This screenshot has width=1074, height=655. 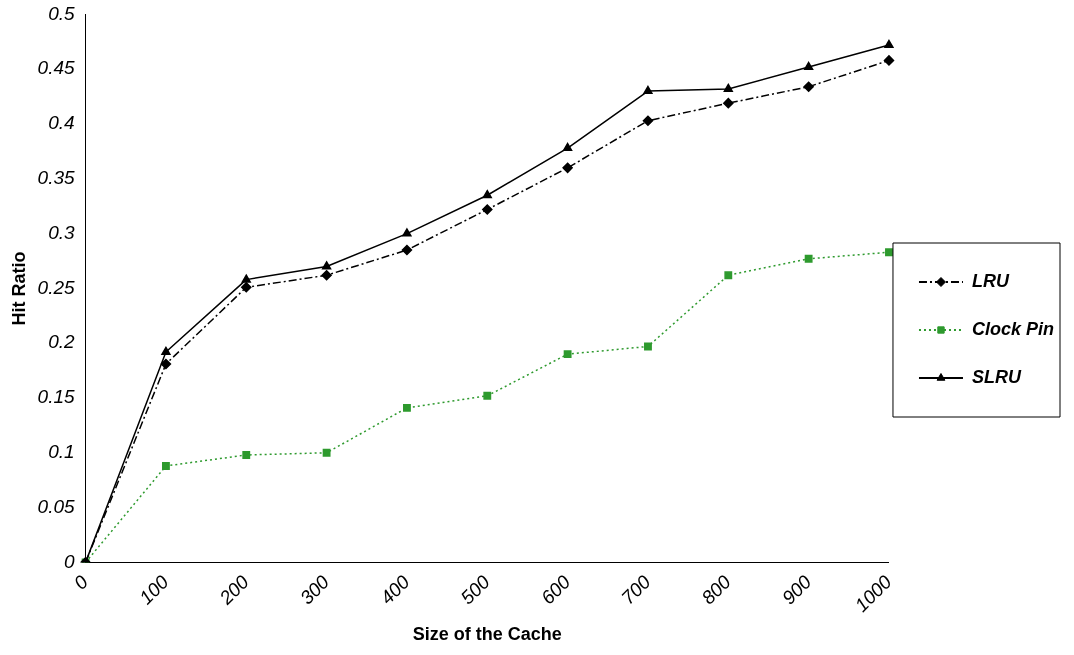 What do you see at coordinates (61, 342) in the screenshot?
I see `y-tick-label: 0.2` at bounding box center [61, 342].